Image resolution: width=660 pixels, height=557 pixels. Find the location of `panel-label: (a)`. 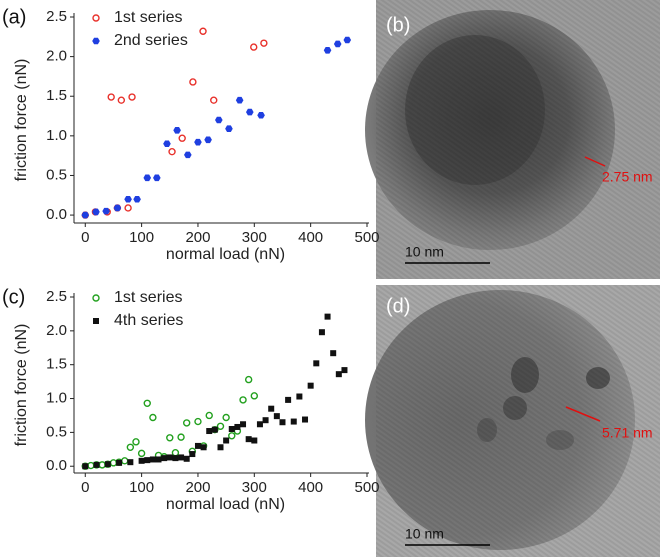

panel-label: (a) is located at coordinates (14, 17).